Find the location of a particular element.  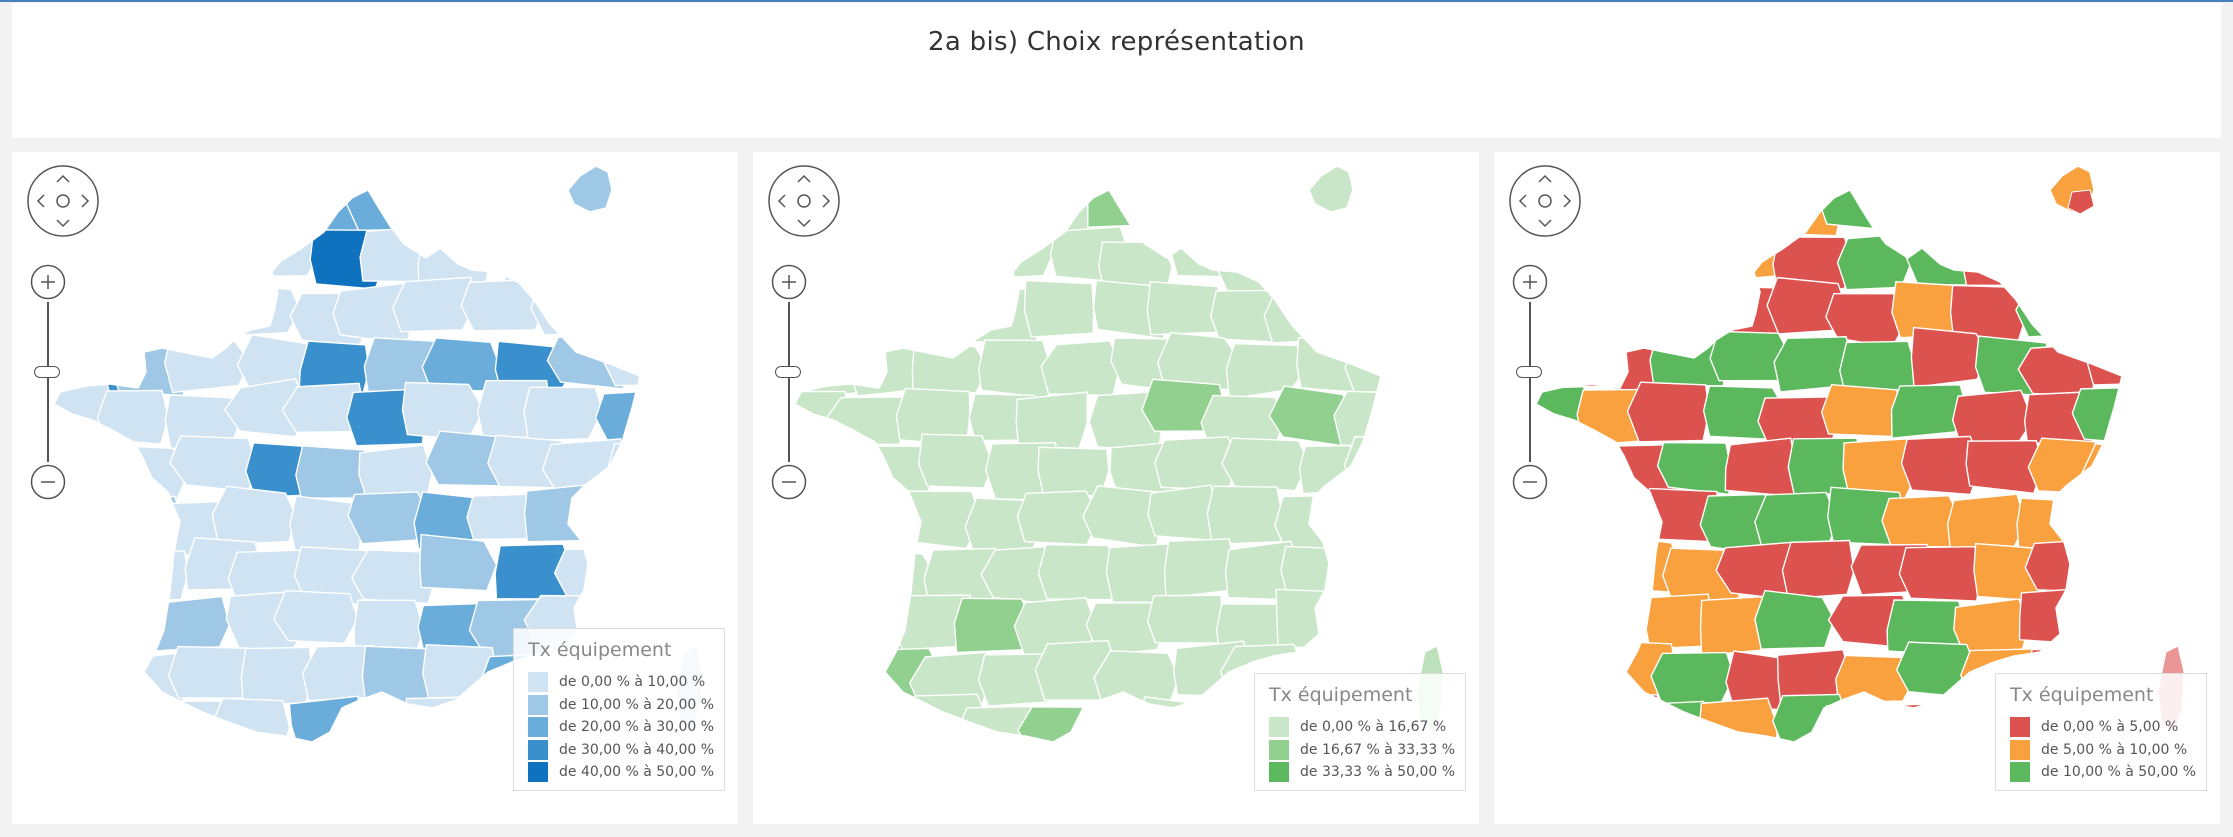

zoom-out-icon is located at coordinates (48, 482).